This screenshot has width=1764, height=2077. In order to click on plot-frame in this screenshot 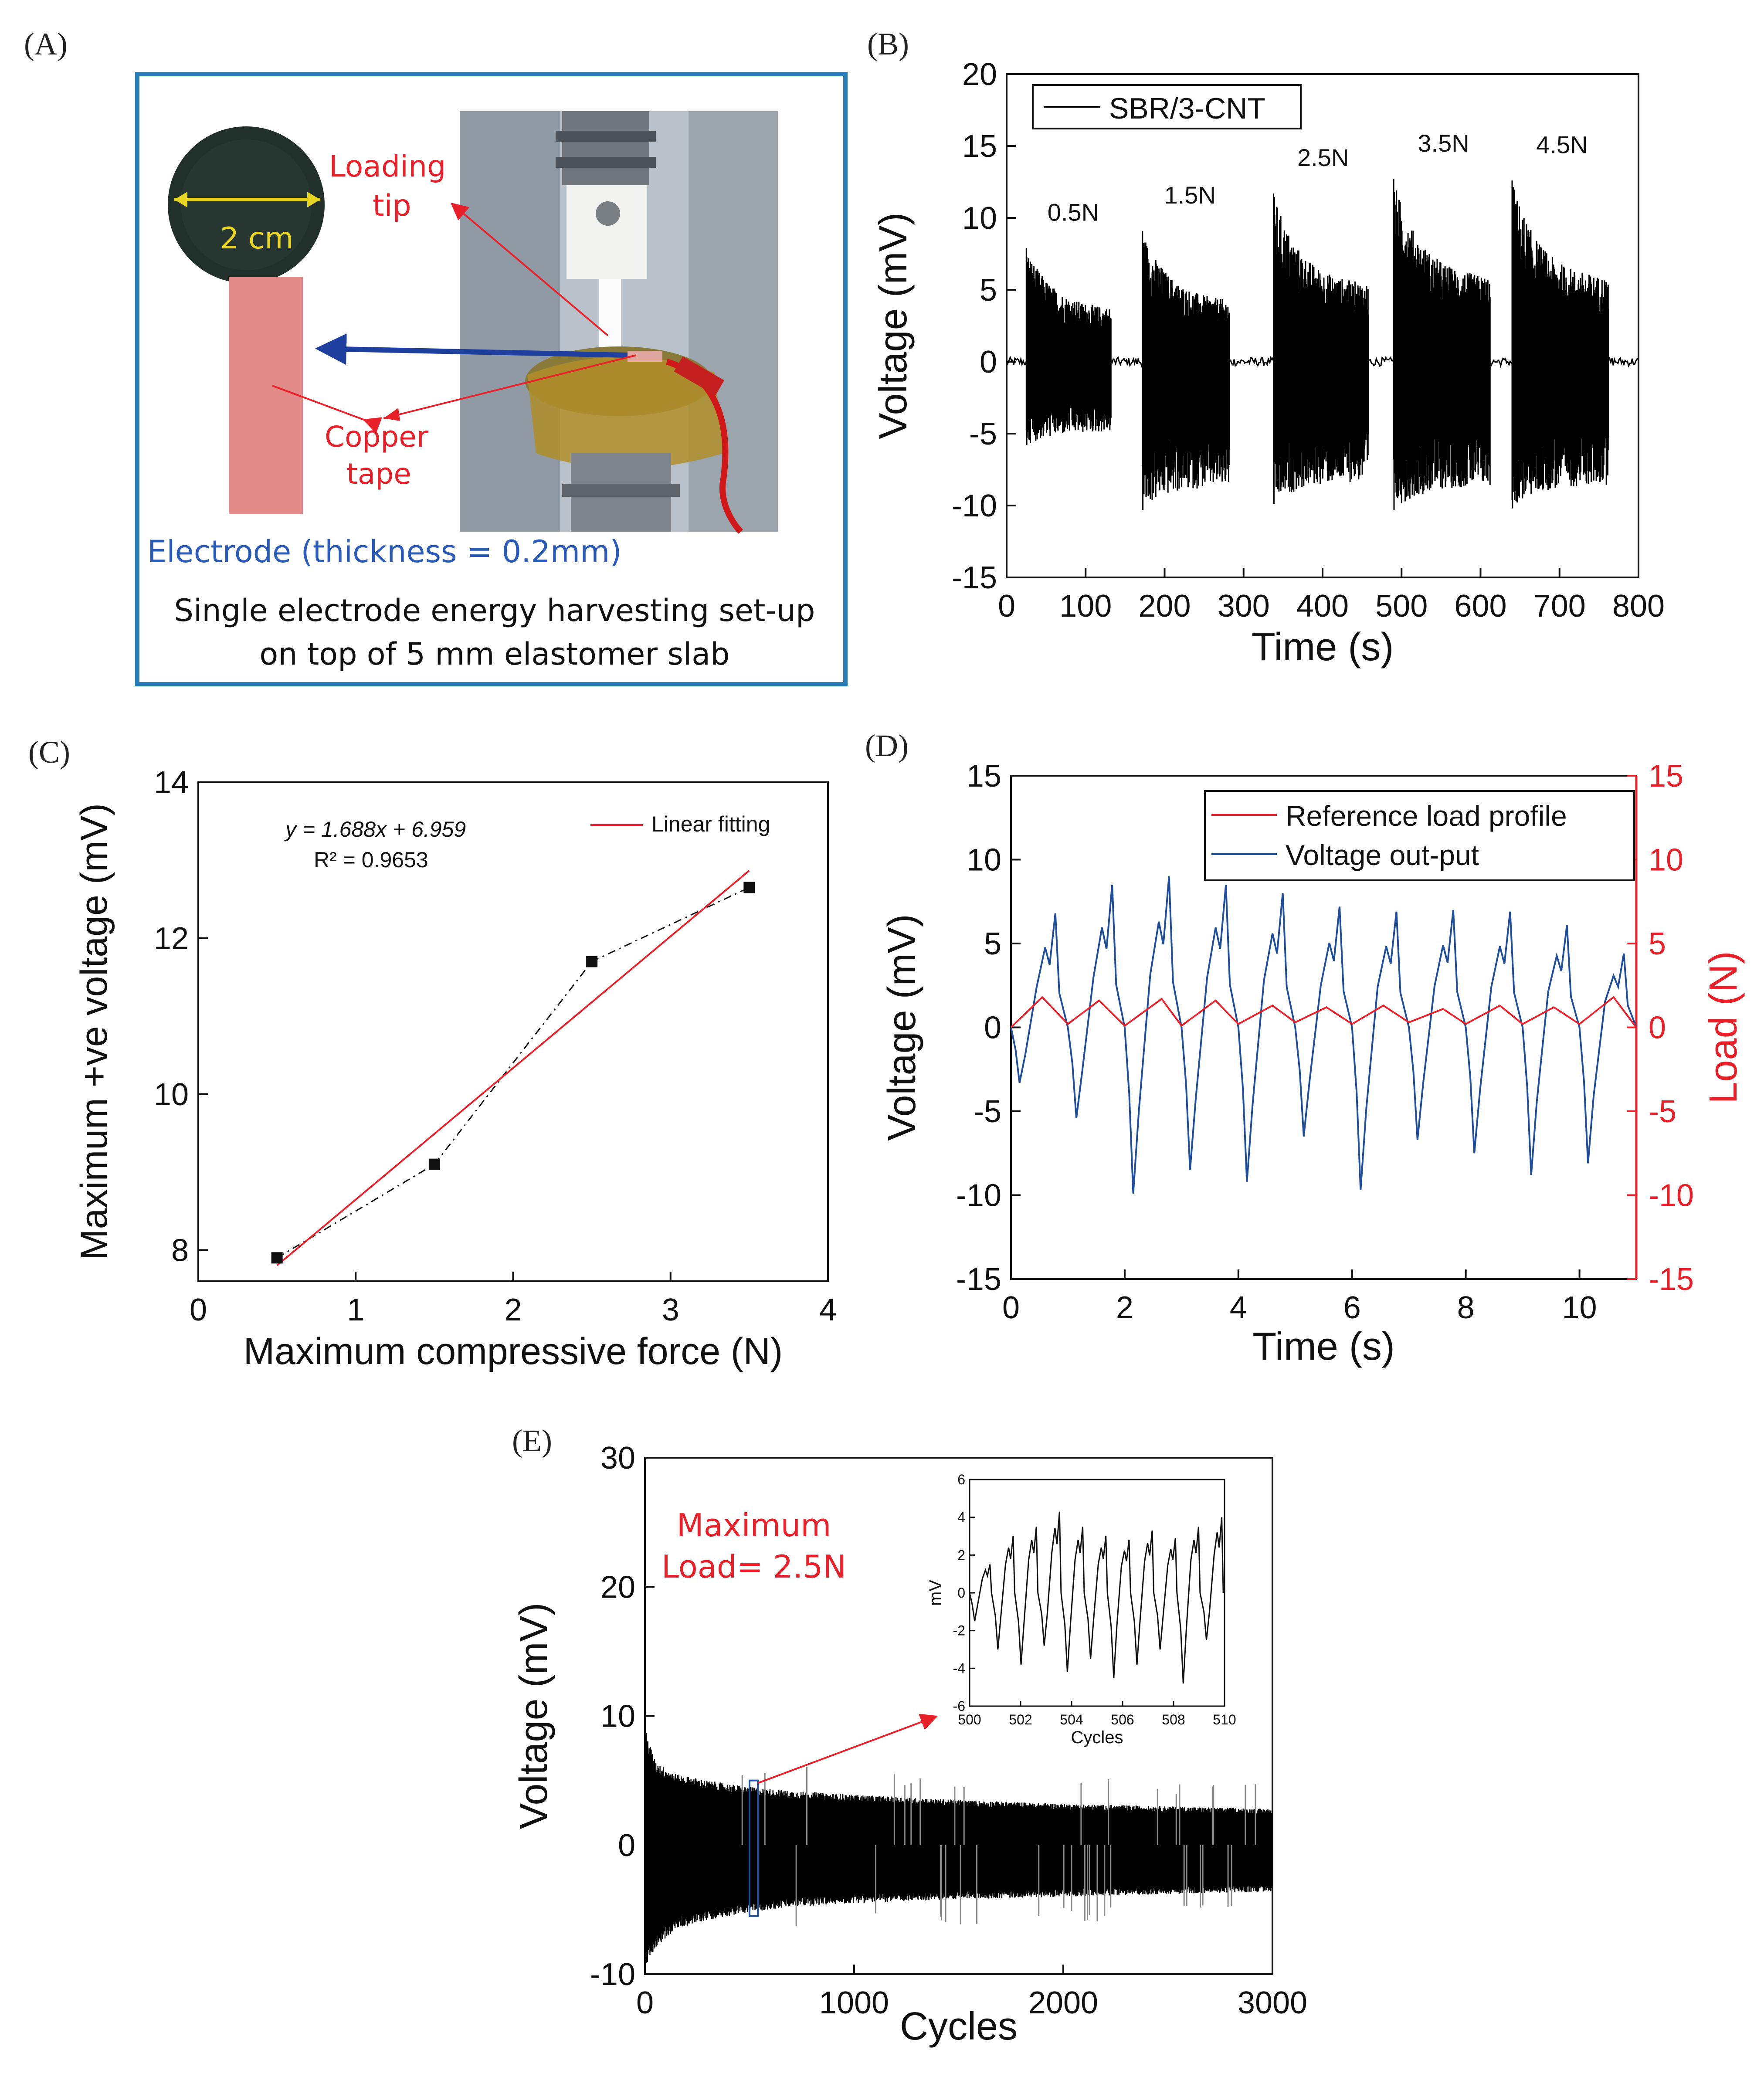, I will do `click(513, 1031)`.